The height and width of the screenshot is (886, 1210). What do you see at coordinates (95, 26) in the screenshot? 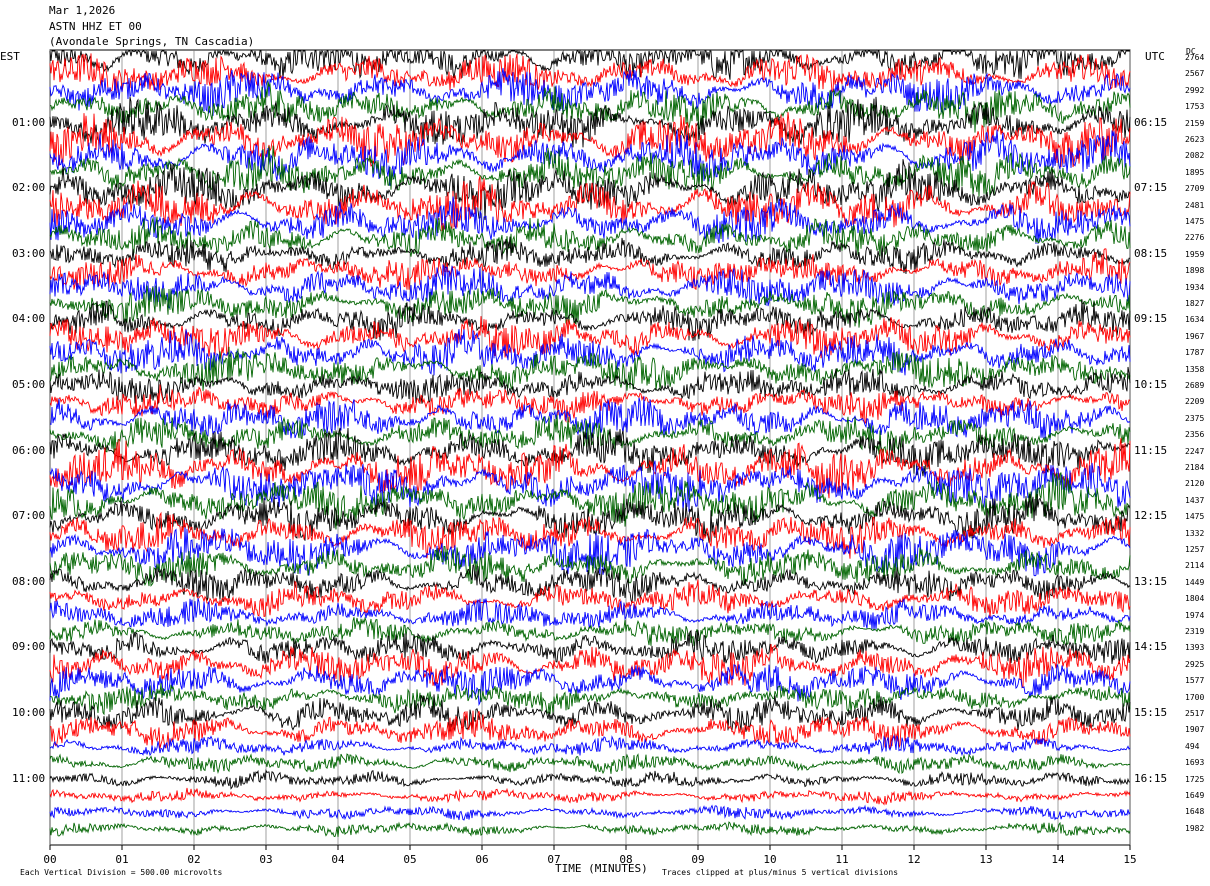
I see `station-label: ASTN HHZ ET 00` at bounding box center [95, 26].